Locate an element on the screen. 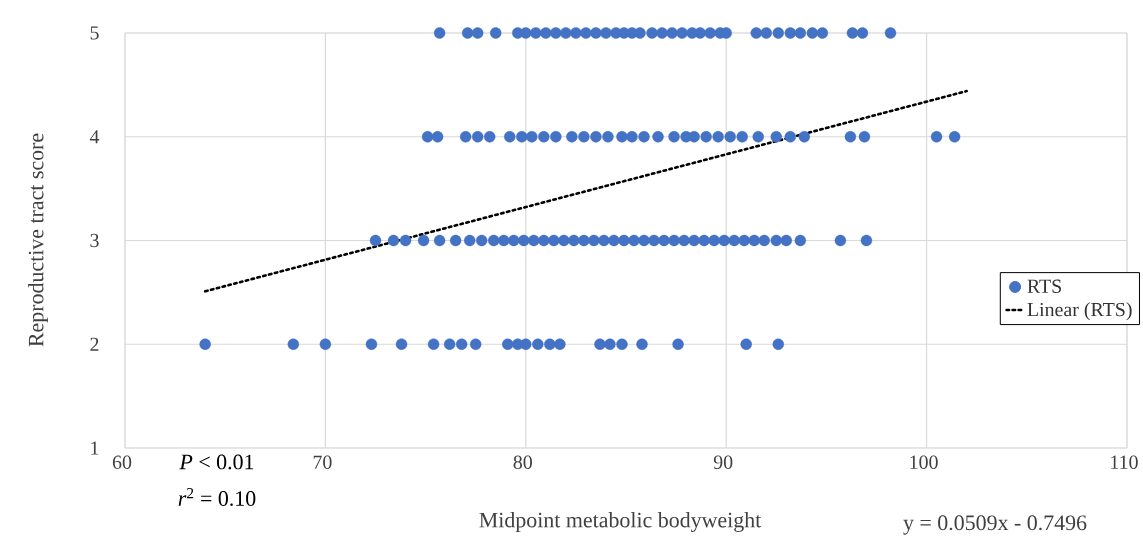  y-tick-label: 3 is located at coordinates (94, 240).